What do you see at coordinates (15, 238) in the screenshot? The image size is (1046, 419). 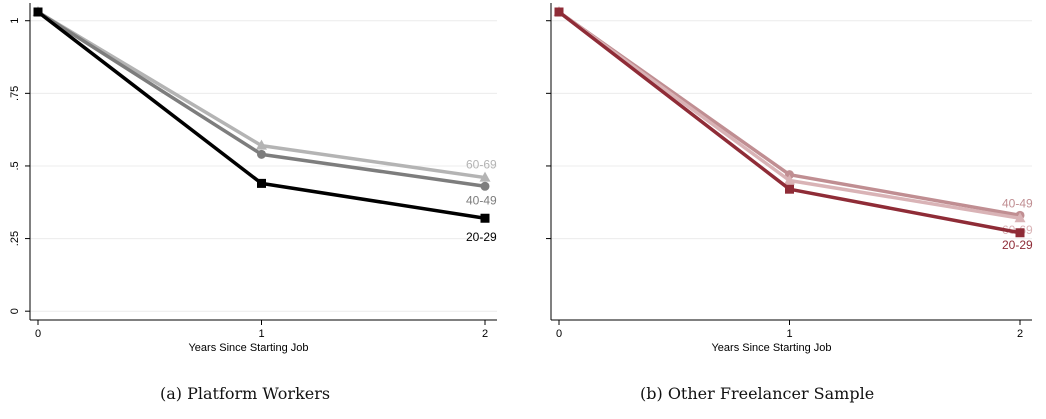 I see `y-tick-label: .25` at bounding box center [15, 238].